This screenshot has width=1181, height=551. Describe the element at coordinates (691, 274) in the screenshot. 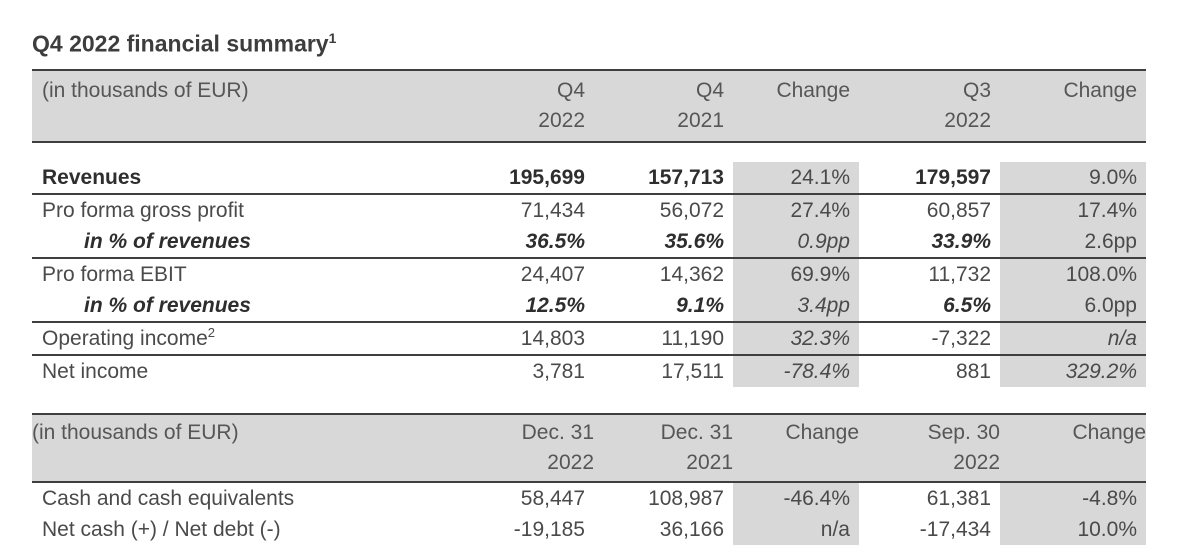

I see `value-cell: 14,362` at that location.